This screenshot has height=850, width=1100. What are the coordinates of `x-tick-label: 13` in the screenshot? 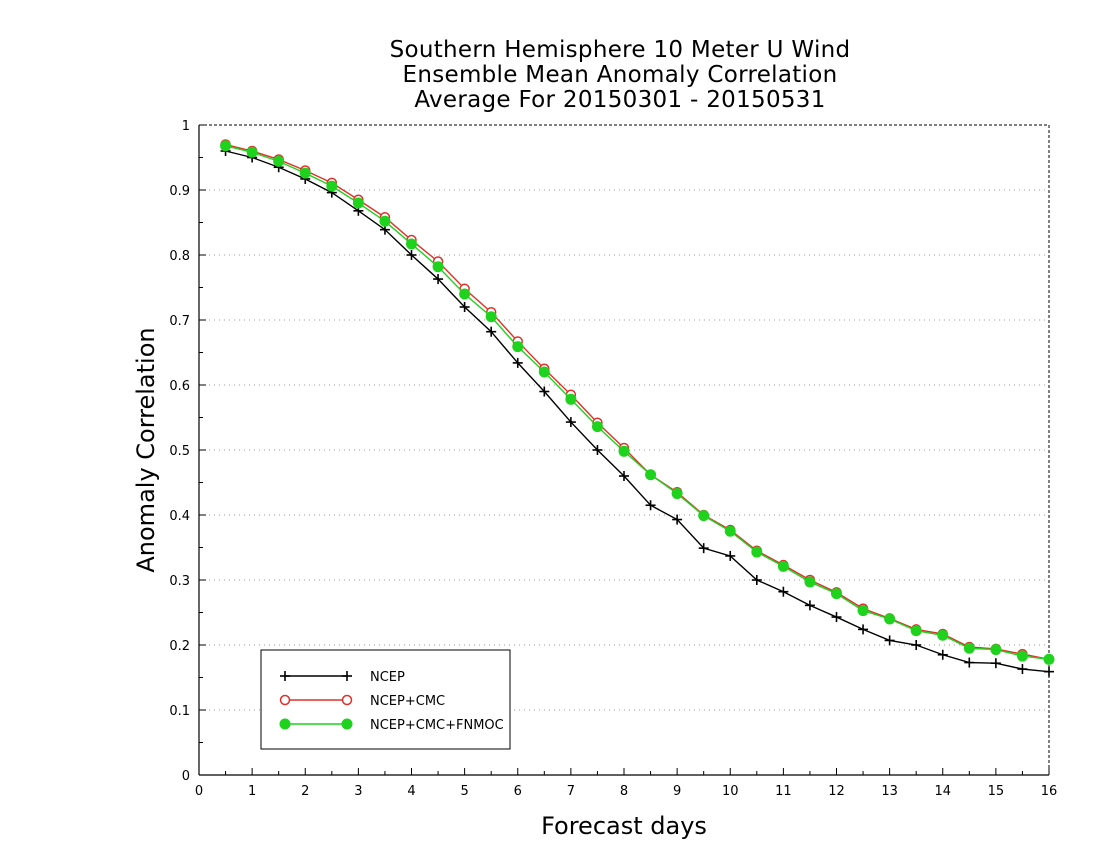 It's located at (889, 791).